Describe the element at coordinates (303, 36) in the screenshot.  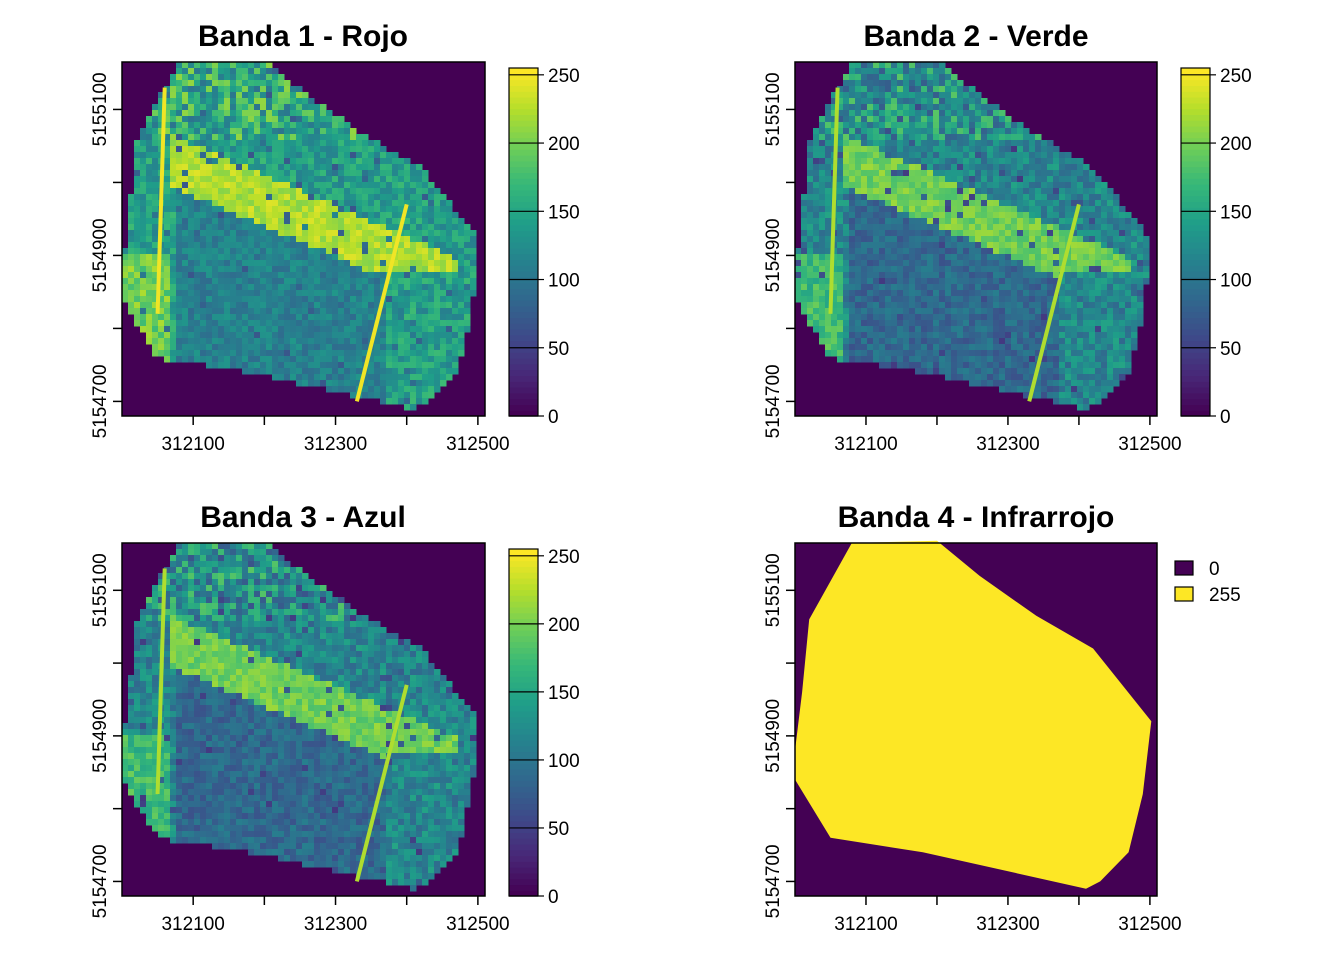
I see `panel-title: Banda 1 - Rojo` at that location.